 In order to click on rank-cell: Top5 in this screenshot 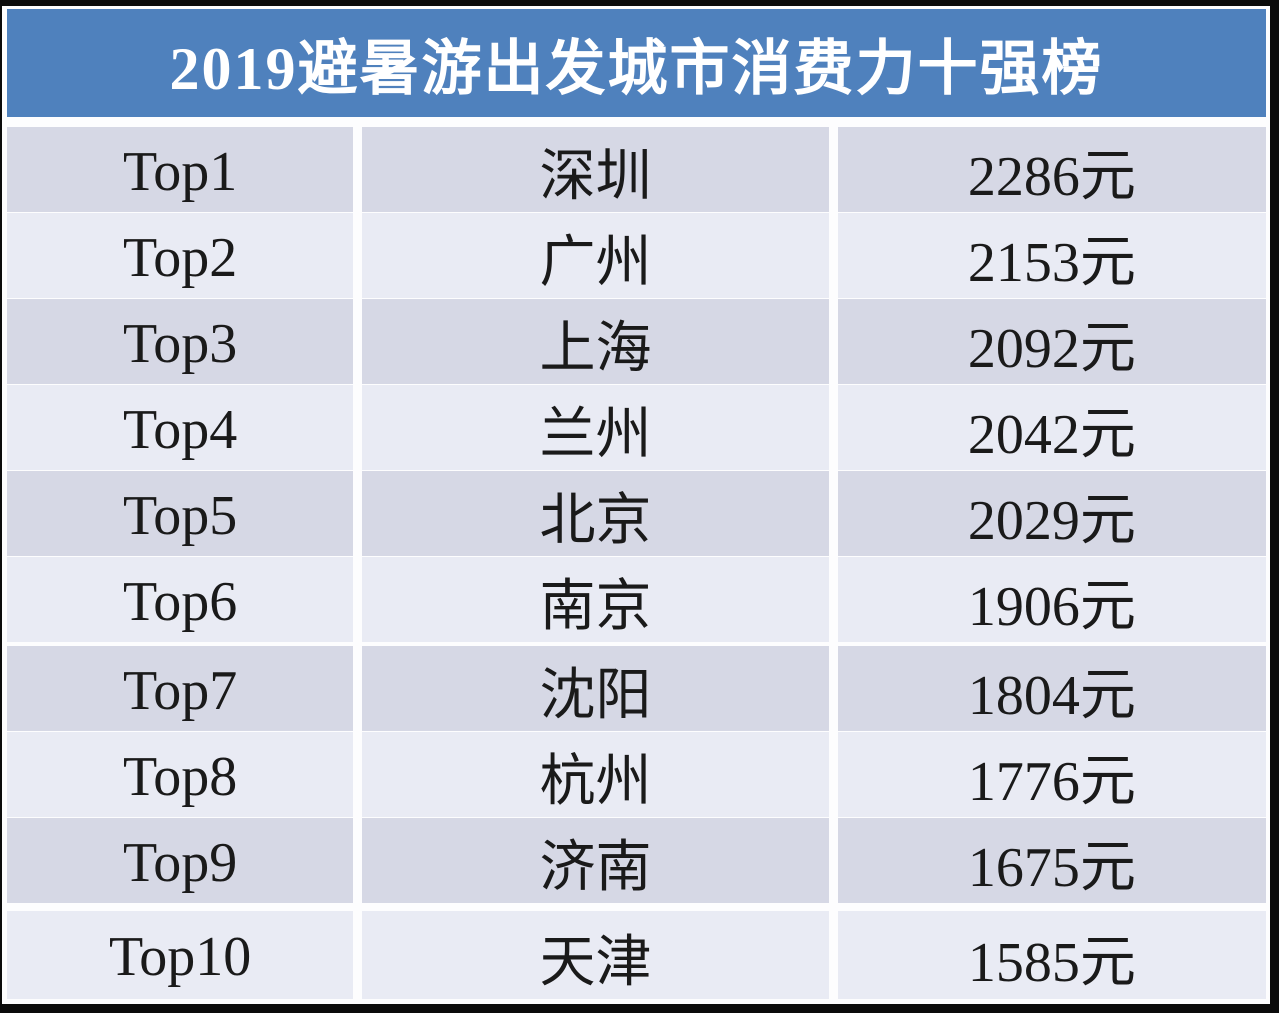, I will do `click(180, 513)`.